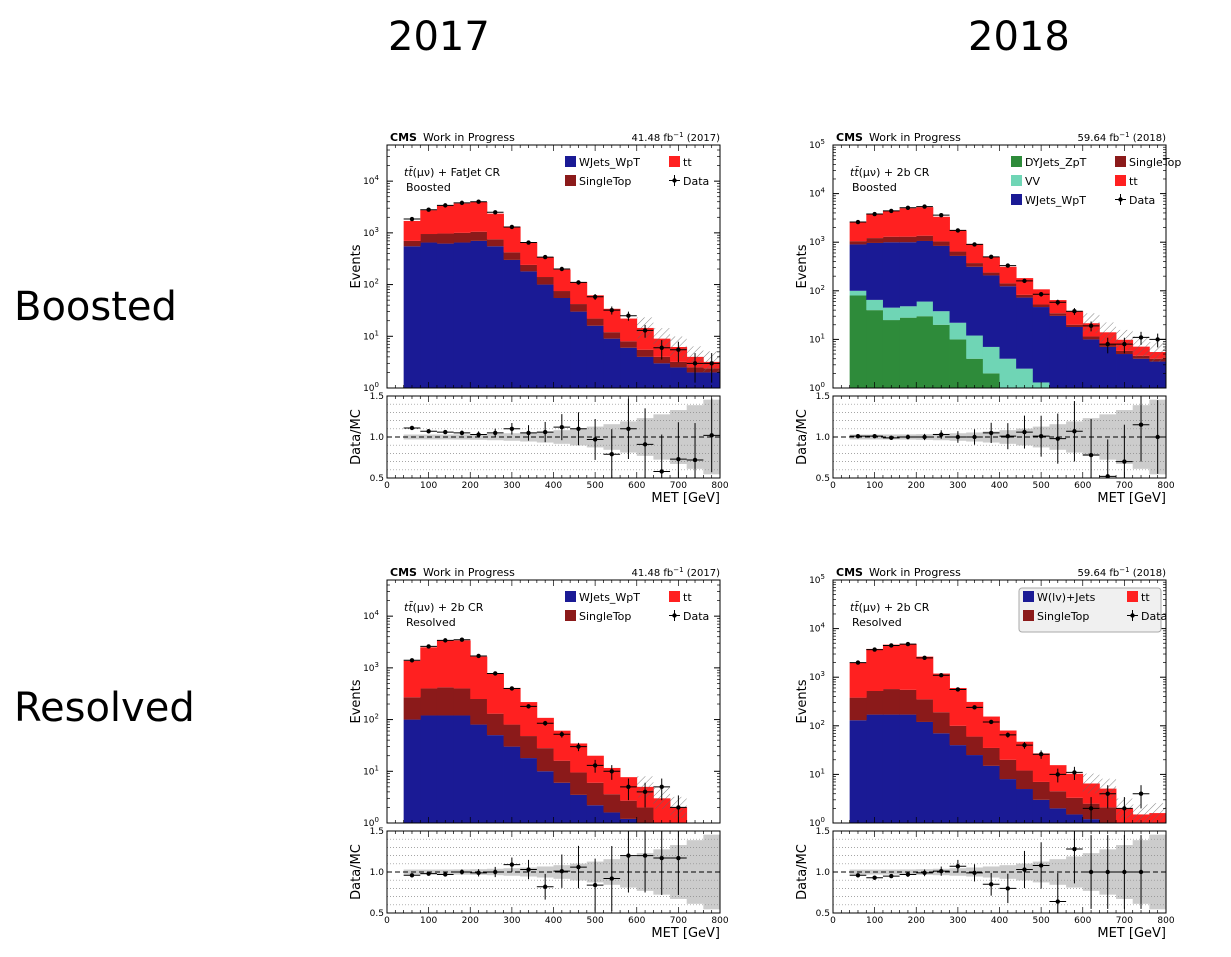 This screenshot has height=957, width=1231. What do you see at coordinates (554, 871) in the screenshot?
I see `ratio-plot-area` at bounding box center [554, 871].